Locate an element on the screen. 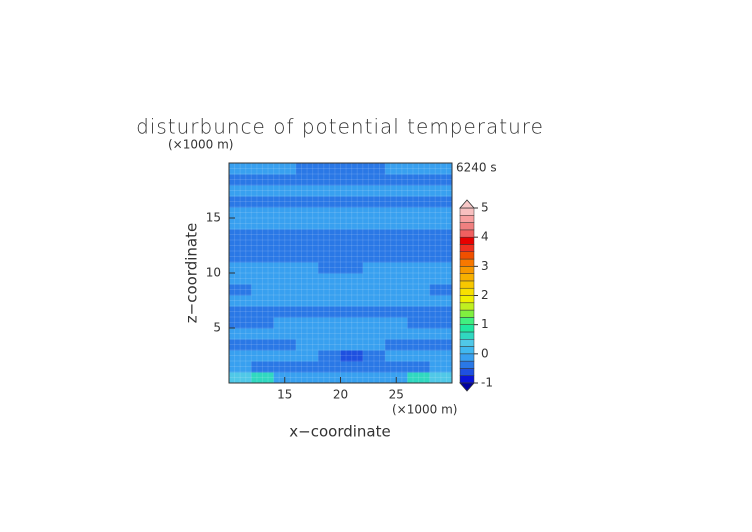  y-tick-label: 15 is located at coordinates (213, 218).